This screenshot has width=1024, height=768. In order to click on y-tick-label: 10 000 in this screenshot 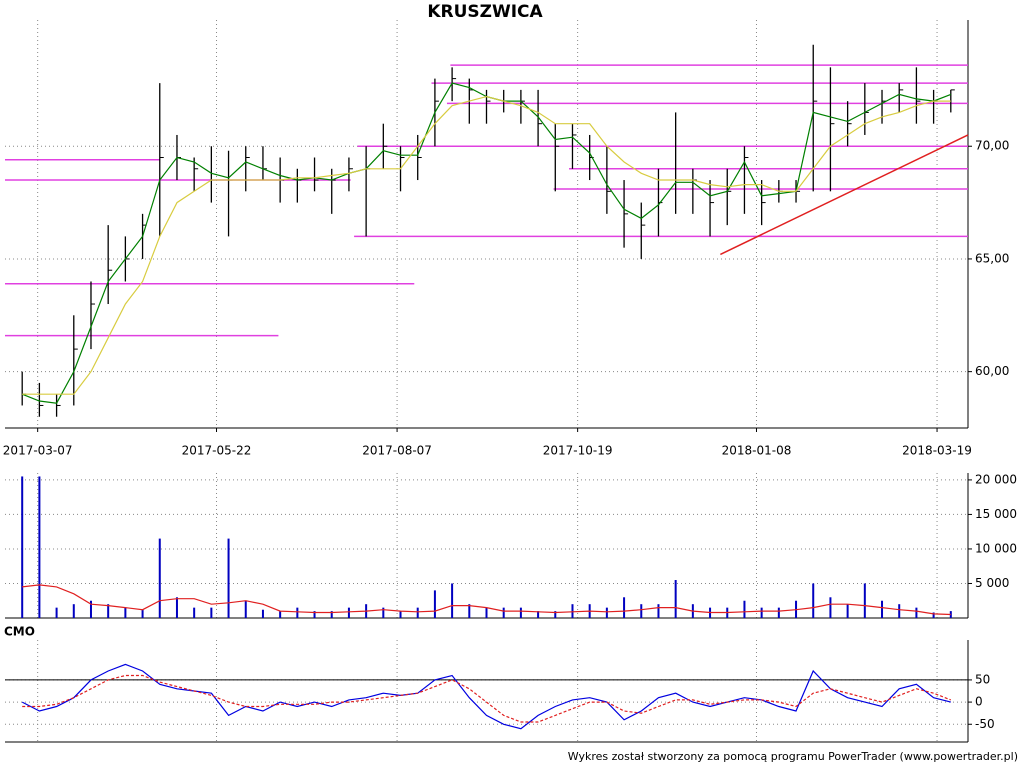, I will do `click(996, 548)`.